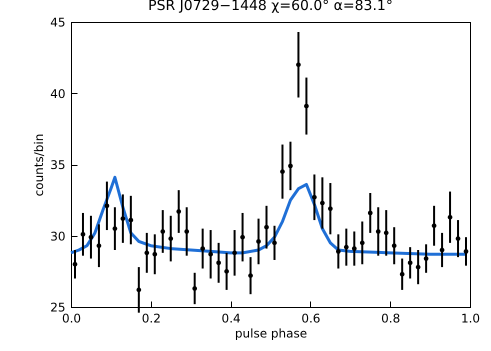 The width and height of the screenshot is (491, 351). Describe the element at coordinates (310, 319) in the screenshot. I see `x-tick-label: 0.6` at that location.